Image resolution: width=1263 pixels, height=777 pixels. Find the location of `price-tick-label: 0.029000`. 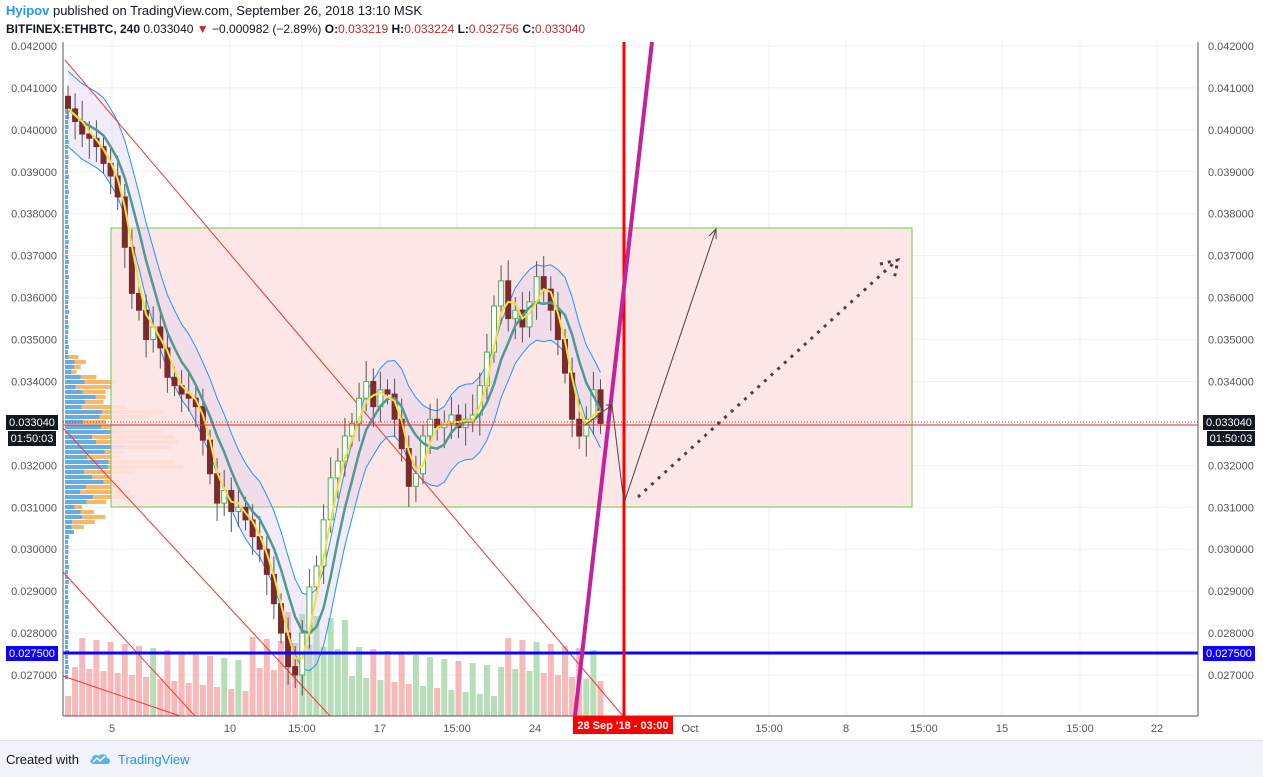

price-tick-label: 0.029000 is located at coordinates (34, 592).